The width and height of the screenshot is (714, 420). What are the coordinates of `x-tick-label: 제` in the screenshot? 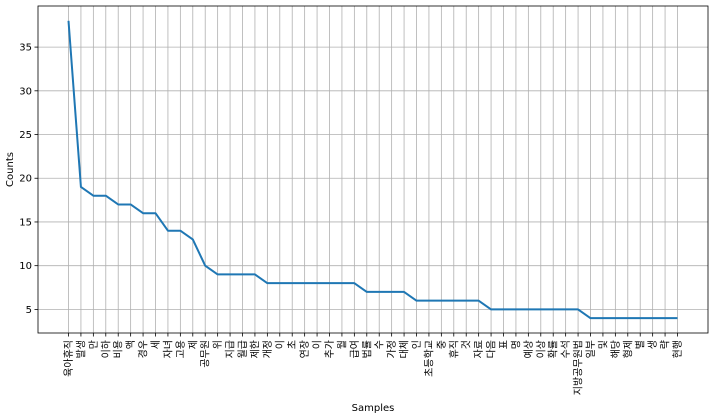 It's located at (193, 344).